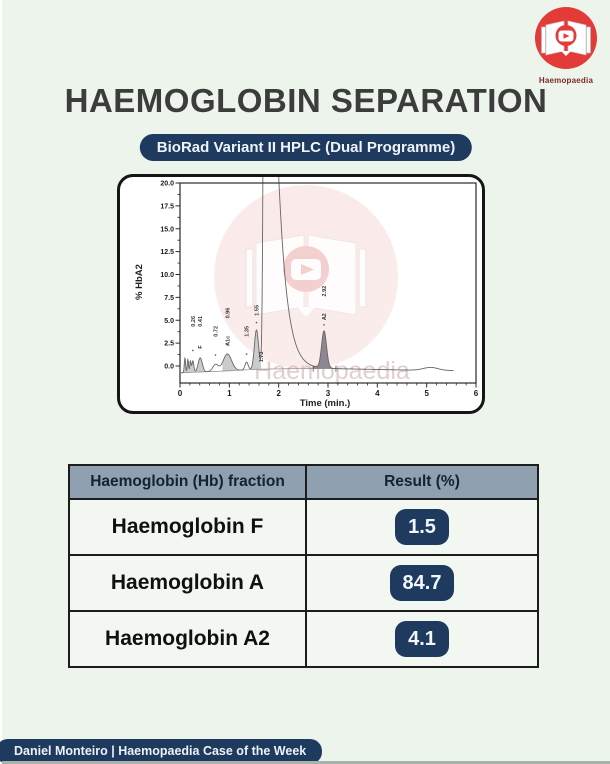 The height and width of the screenshot is (764, 610). I want to click on svg-text: 17.5, so click(167, 206).